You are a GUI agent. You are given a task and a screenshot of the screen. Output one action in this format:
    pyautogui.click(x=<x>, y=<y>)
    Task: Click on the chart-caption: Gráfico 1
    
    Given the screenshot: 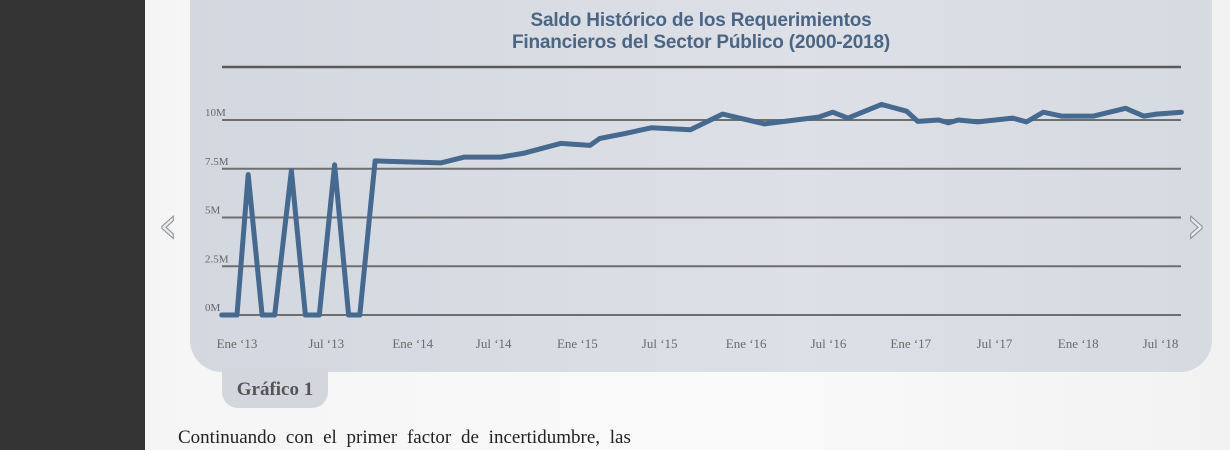 What is the action you would take?
    pyautogui.click(x=275, y=388)
    